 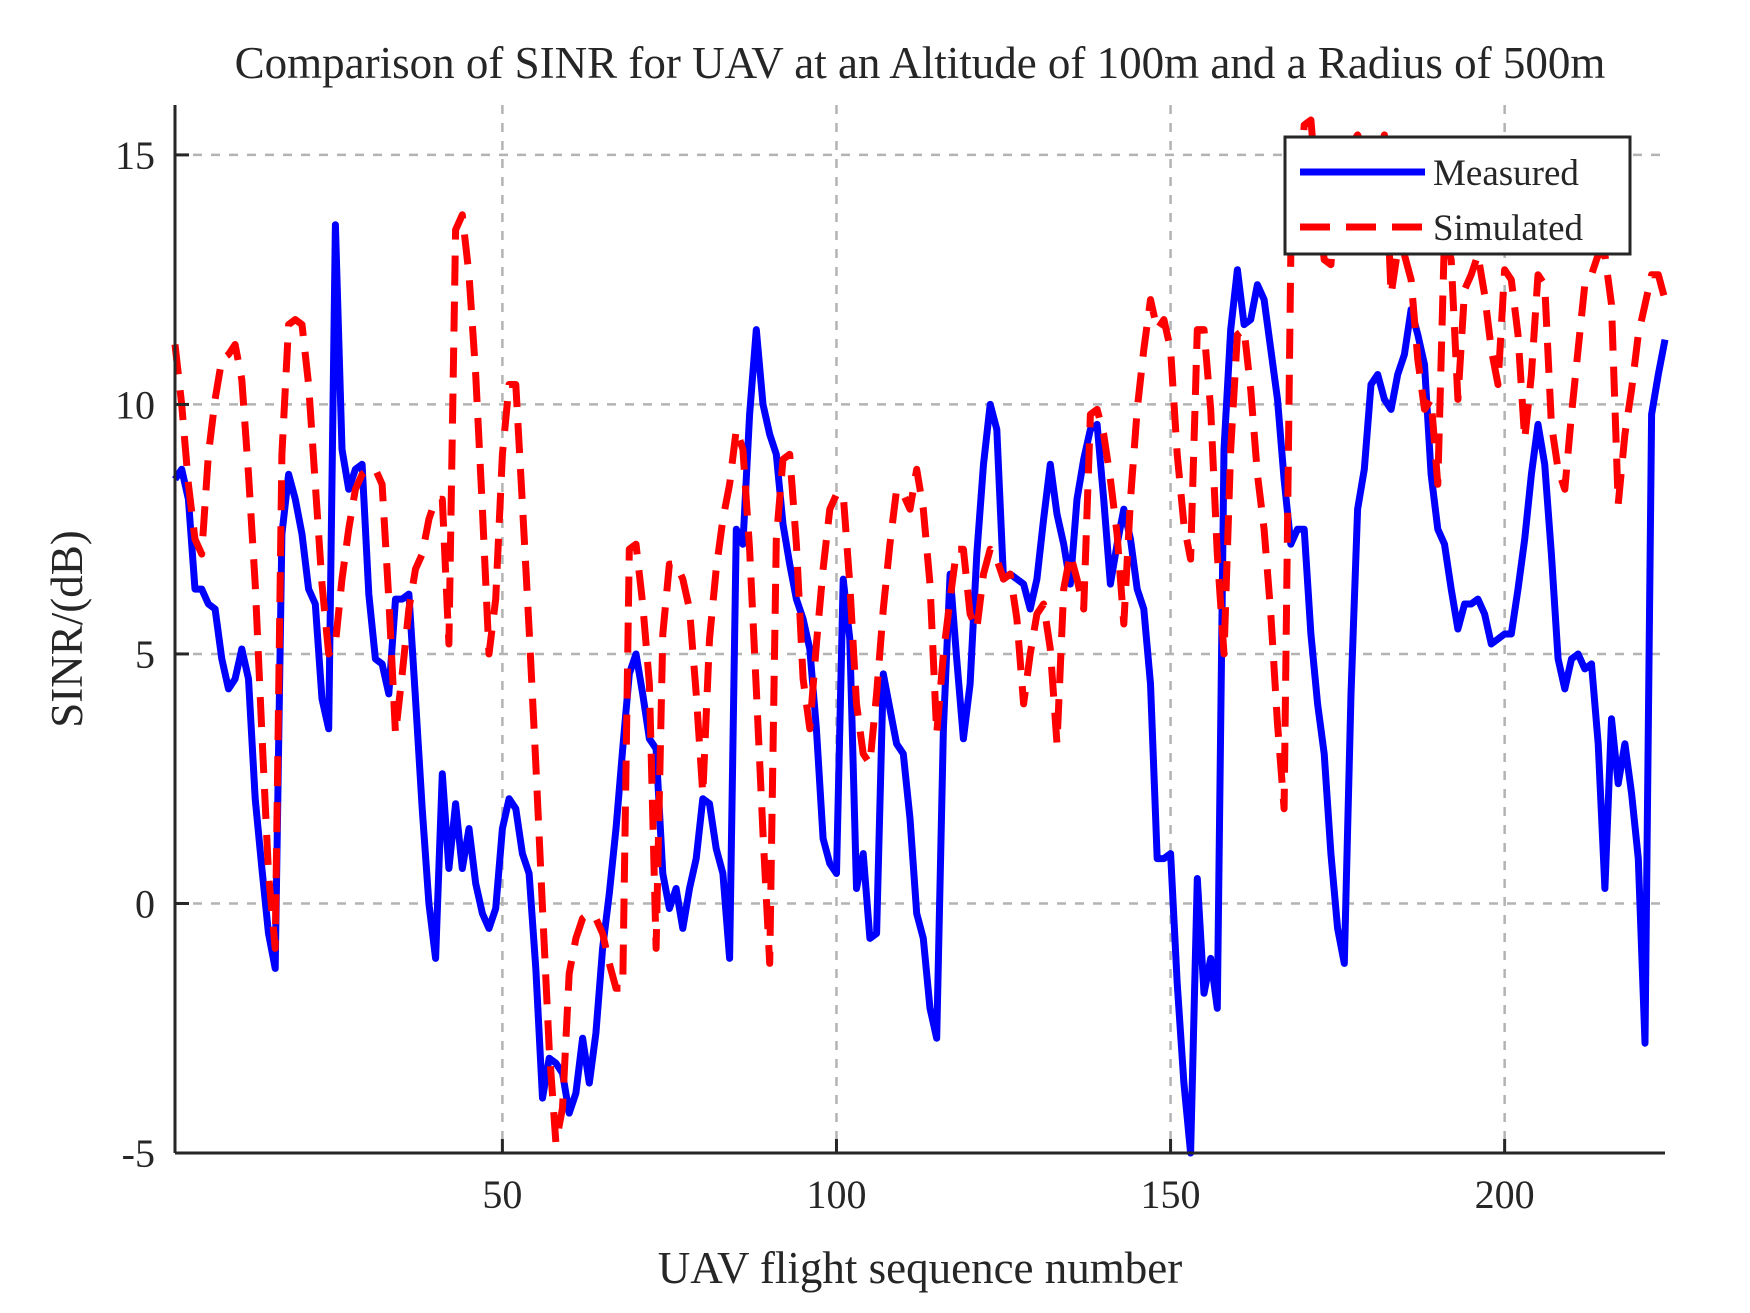 I want to click on legend-box, so click(x=1457, y=195).